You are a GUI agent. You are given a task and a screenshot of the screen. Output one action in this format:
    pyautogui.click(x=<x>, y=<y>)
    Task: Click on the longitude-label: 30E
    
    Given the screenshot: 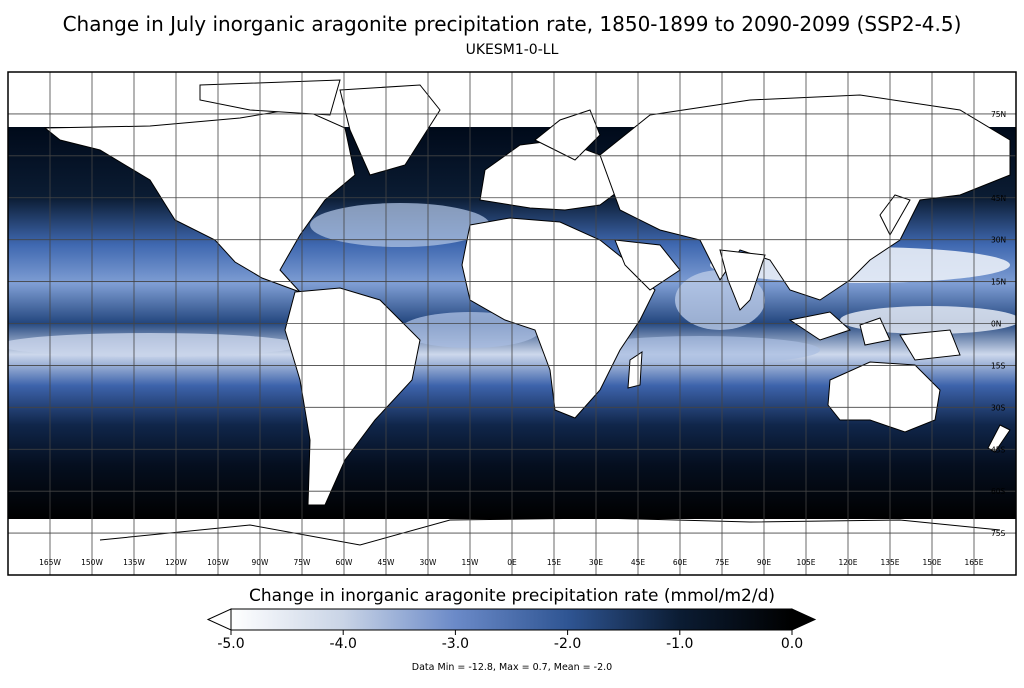 What is the action you would take?
    pyautogui.click(x=596, y=562)
    